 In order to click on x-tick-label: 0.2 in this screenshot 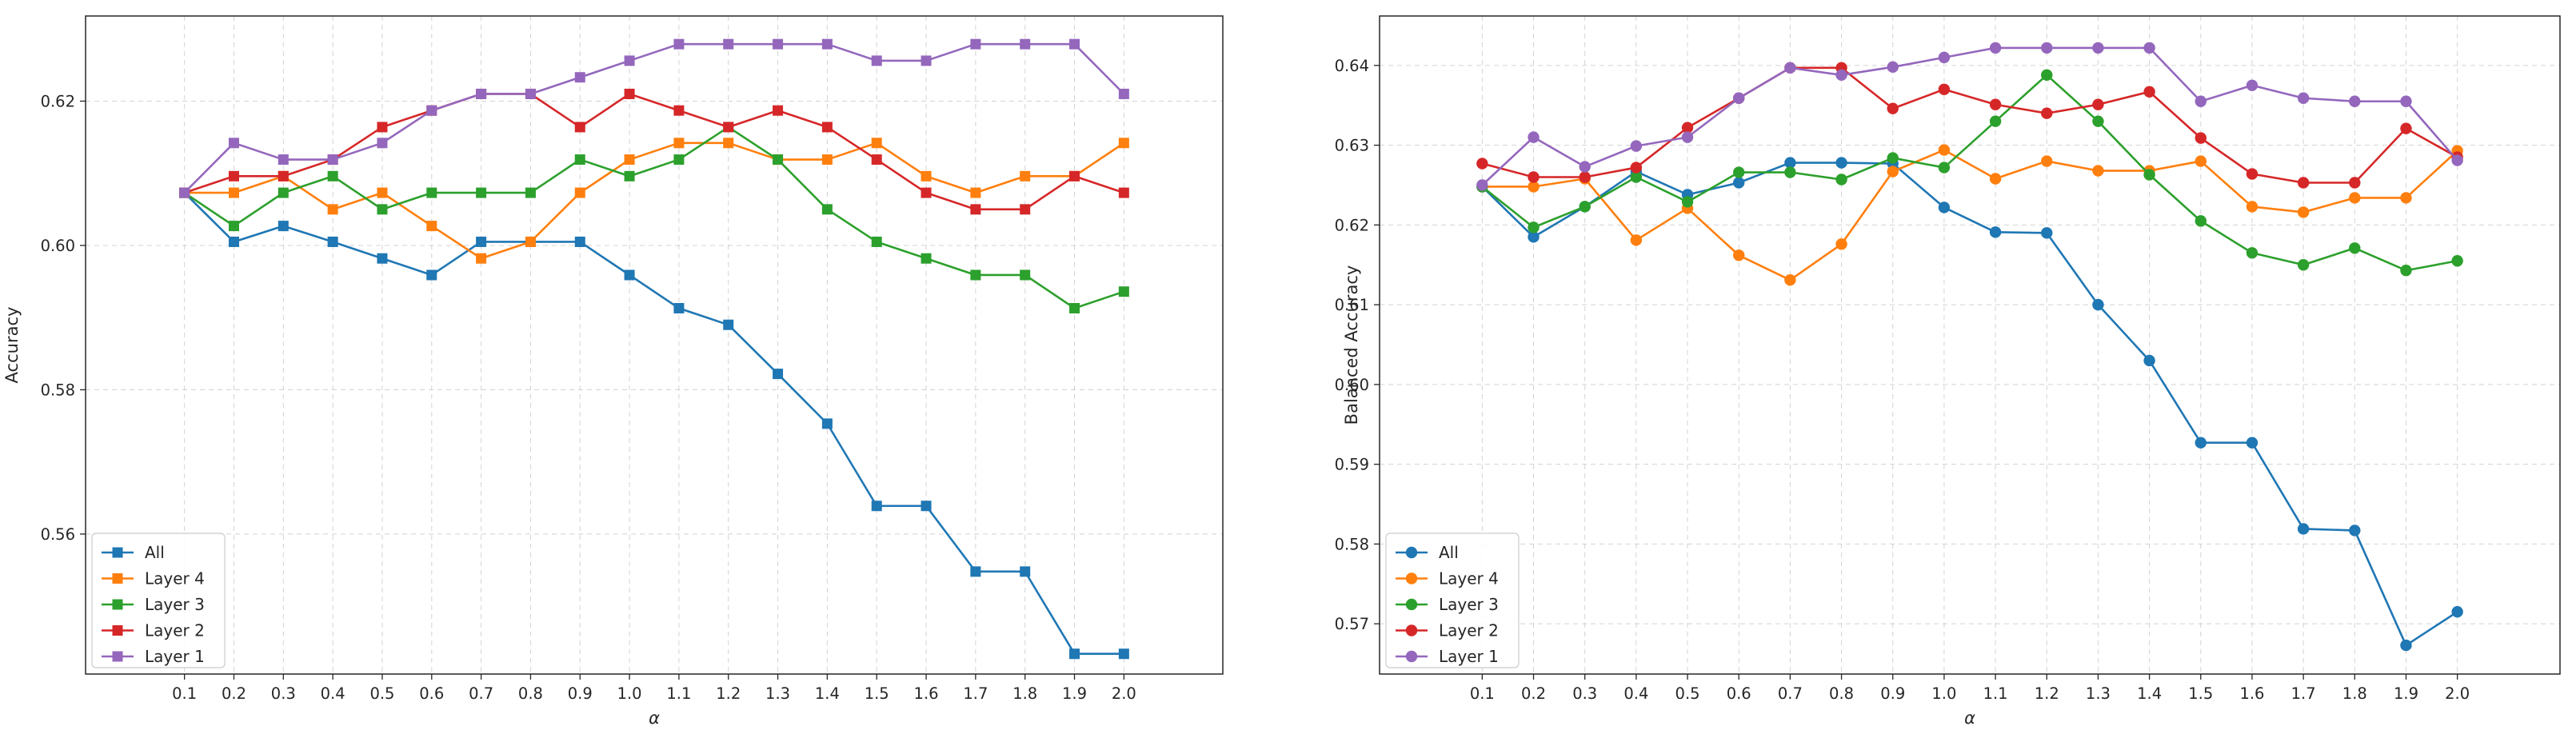, I will do `click(234, 693)`.